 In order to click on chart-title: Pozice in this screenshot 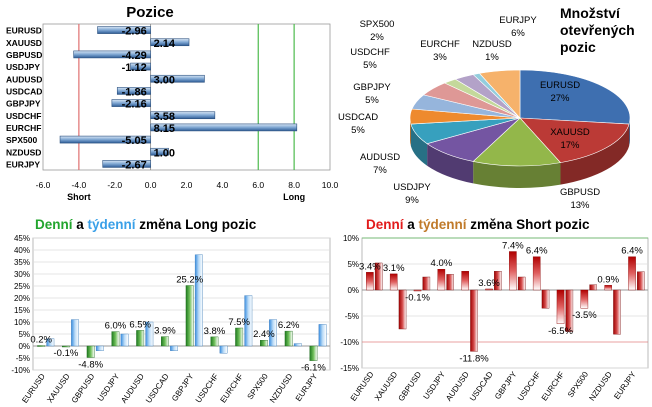, I will do `click(150, 12)`.